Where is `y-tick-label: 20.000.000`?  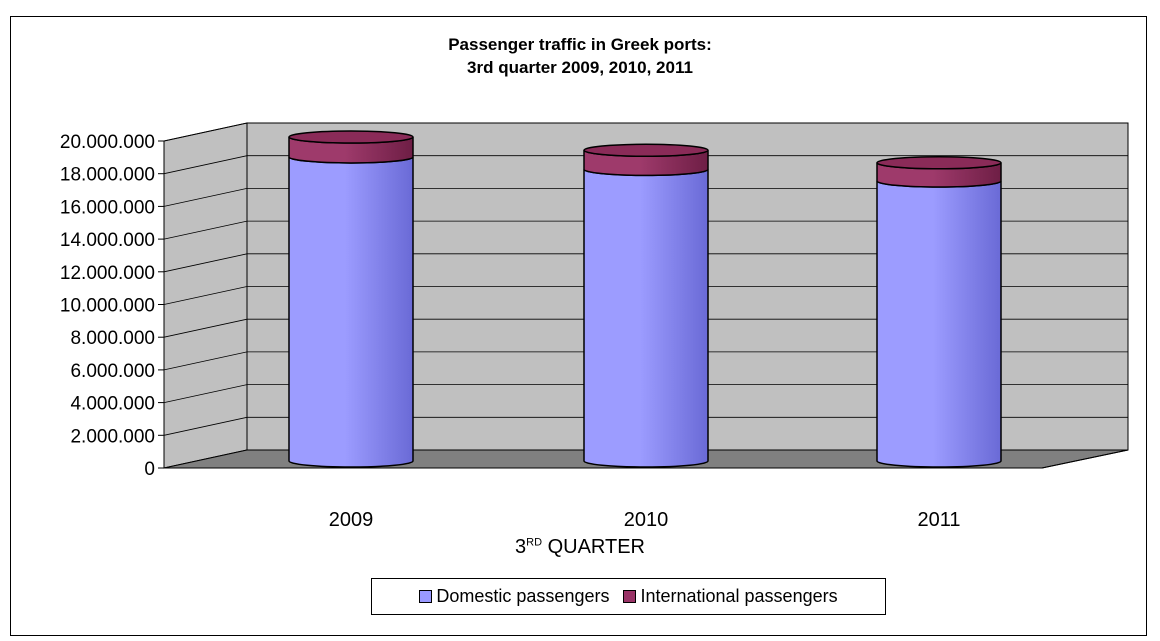
y-tick-label: 20.000.000 is located at coordinates (107, 142).